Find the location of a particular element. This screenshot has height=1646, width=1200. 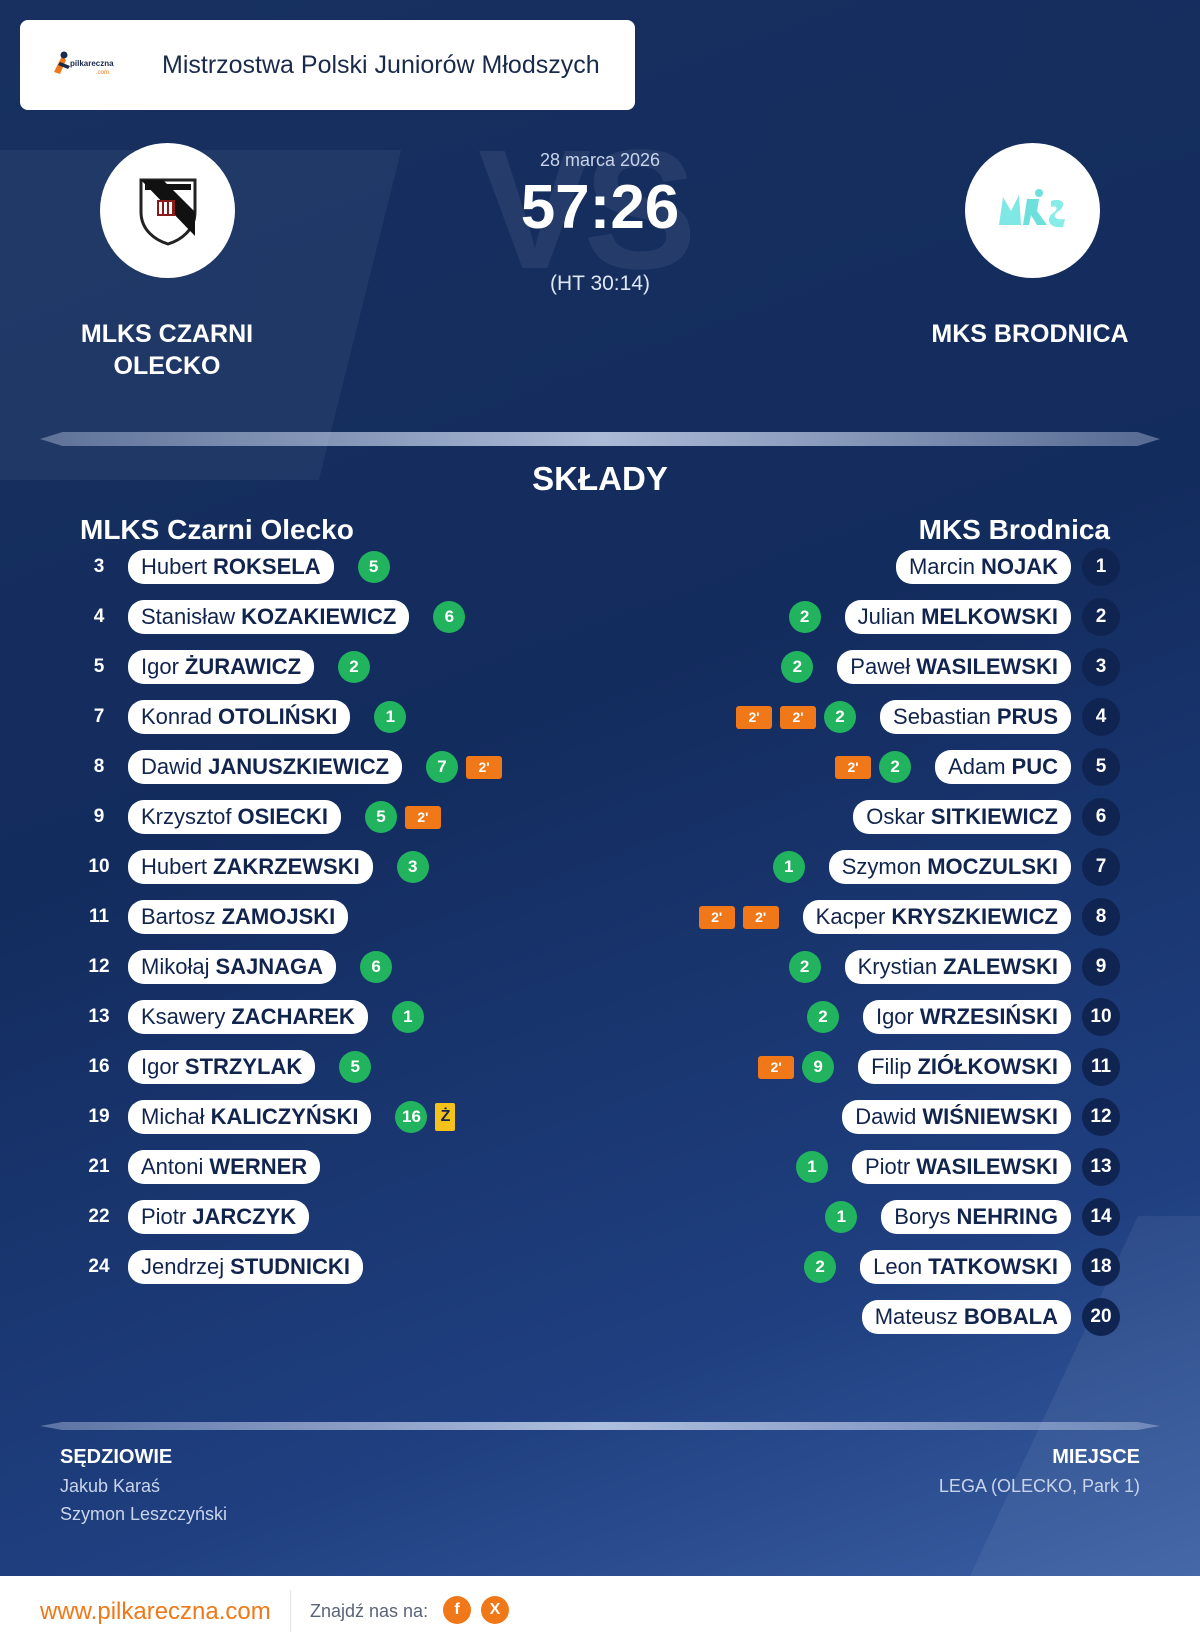

player-name: Igor WRZESIŃSKI is located at coordinates (966, 1017).